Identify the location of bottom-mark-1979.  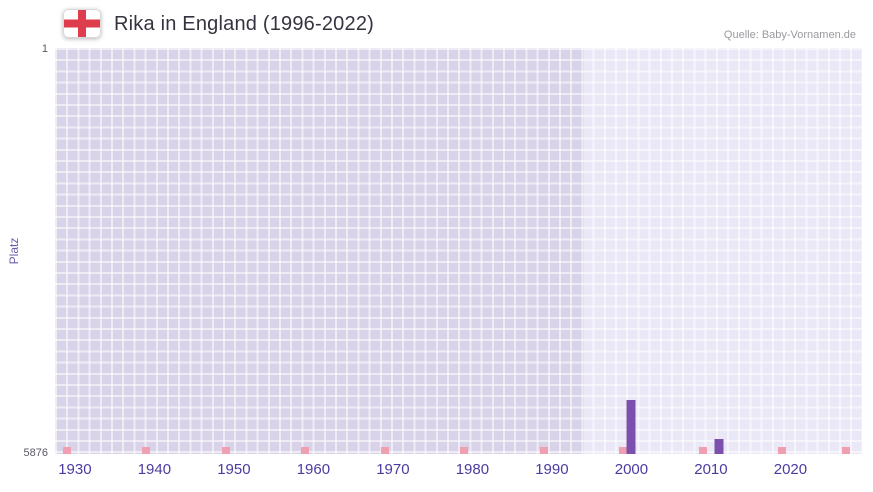
(464, 450).